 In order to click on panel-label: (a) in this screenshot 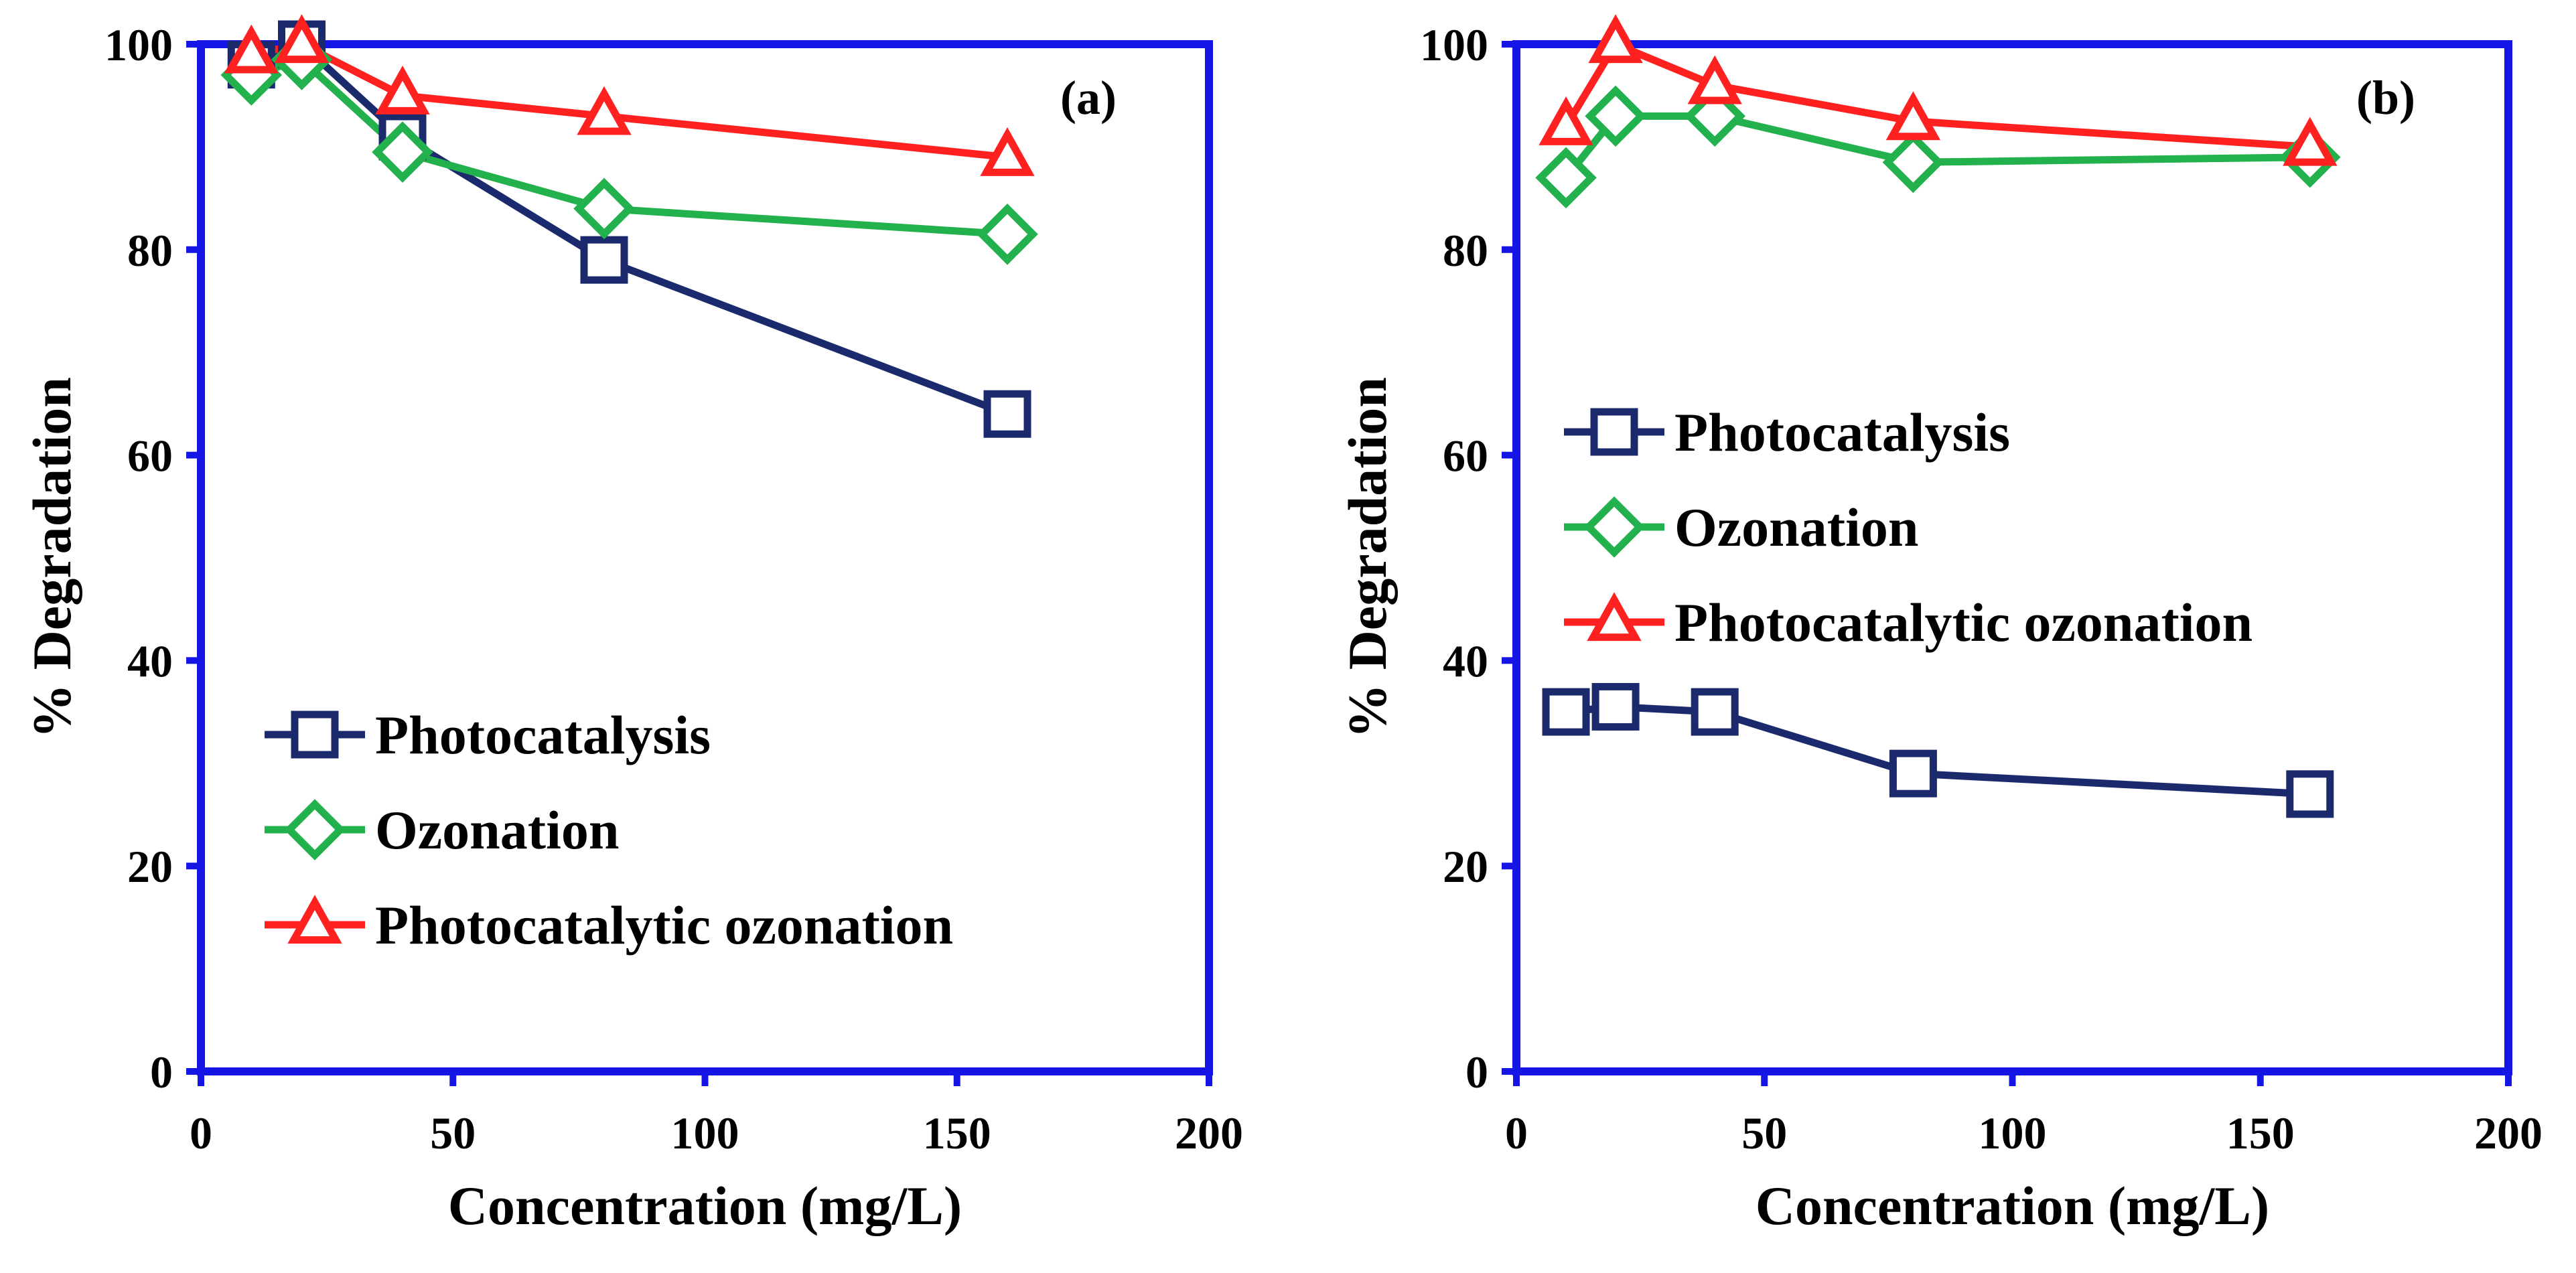, I will do `click(1088, 98)`.